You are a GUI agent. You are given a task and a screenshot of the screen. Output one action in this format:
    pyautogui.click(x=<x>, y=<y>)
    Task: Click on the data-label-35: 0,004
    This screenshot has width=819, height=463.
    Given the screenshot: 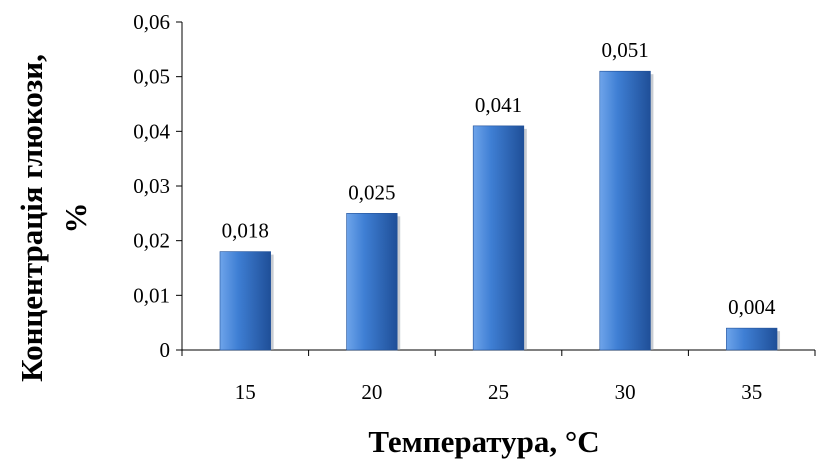 What is the action you would take?
    pyautogui.click(x=752, y=307)
    